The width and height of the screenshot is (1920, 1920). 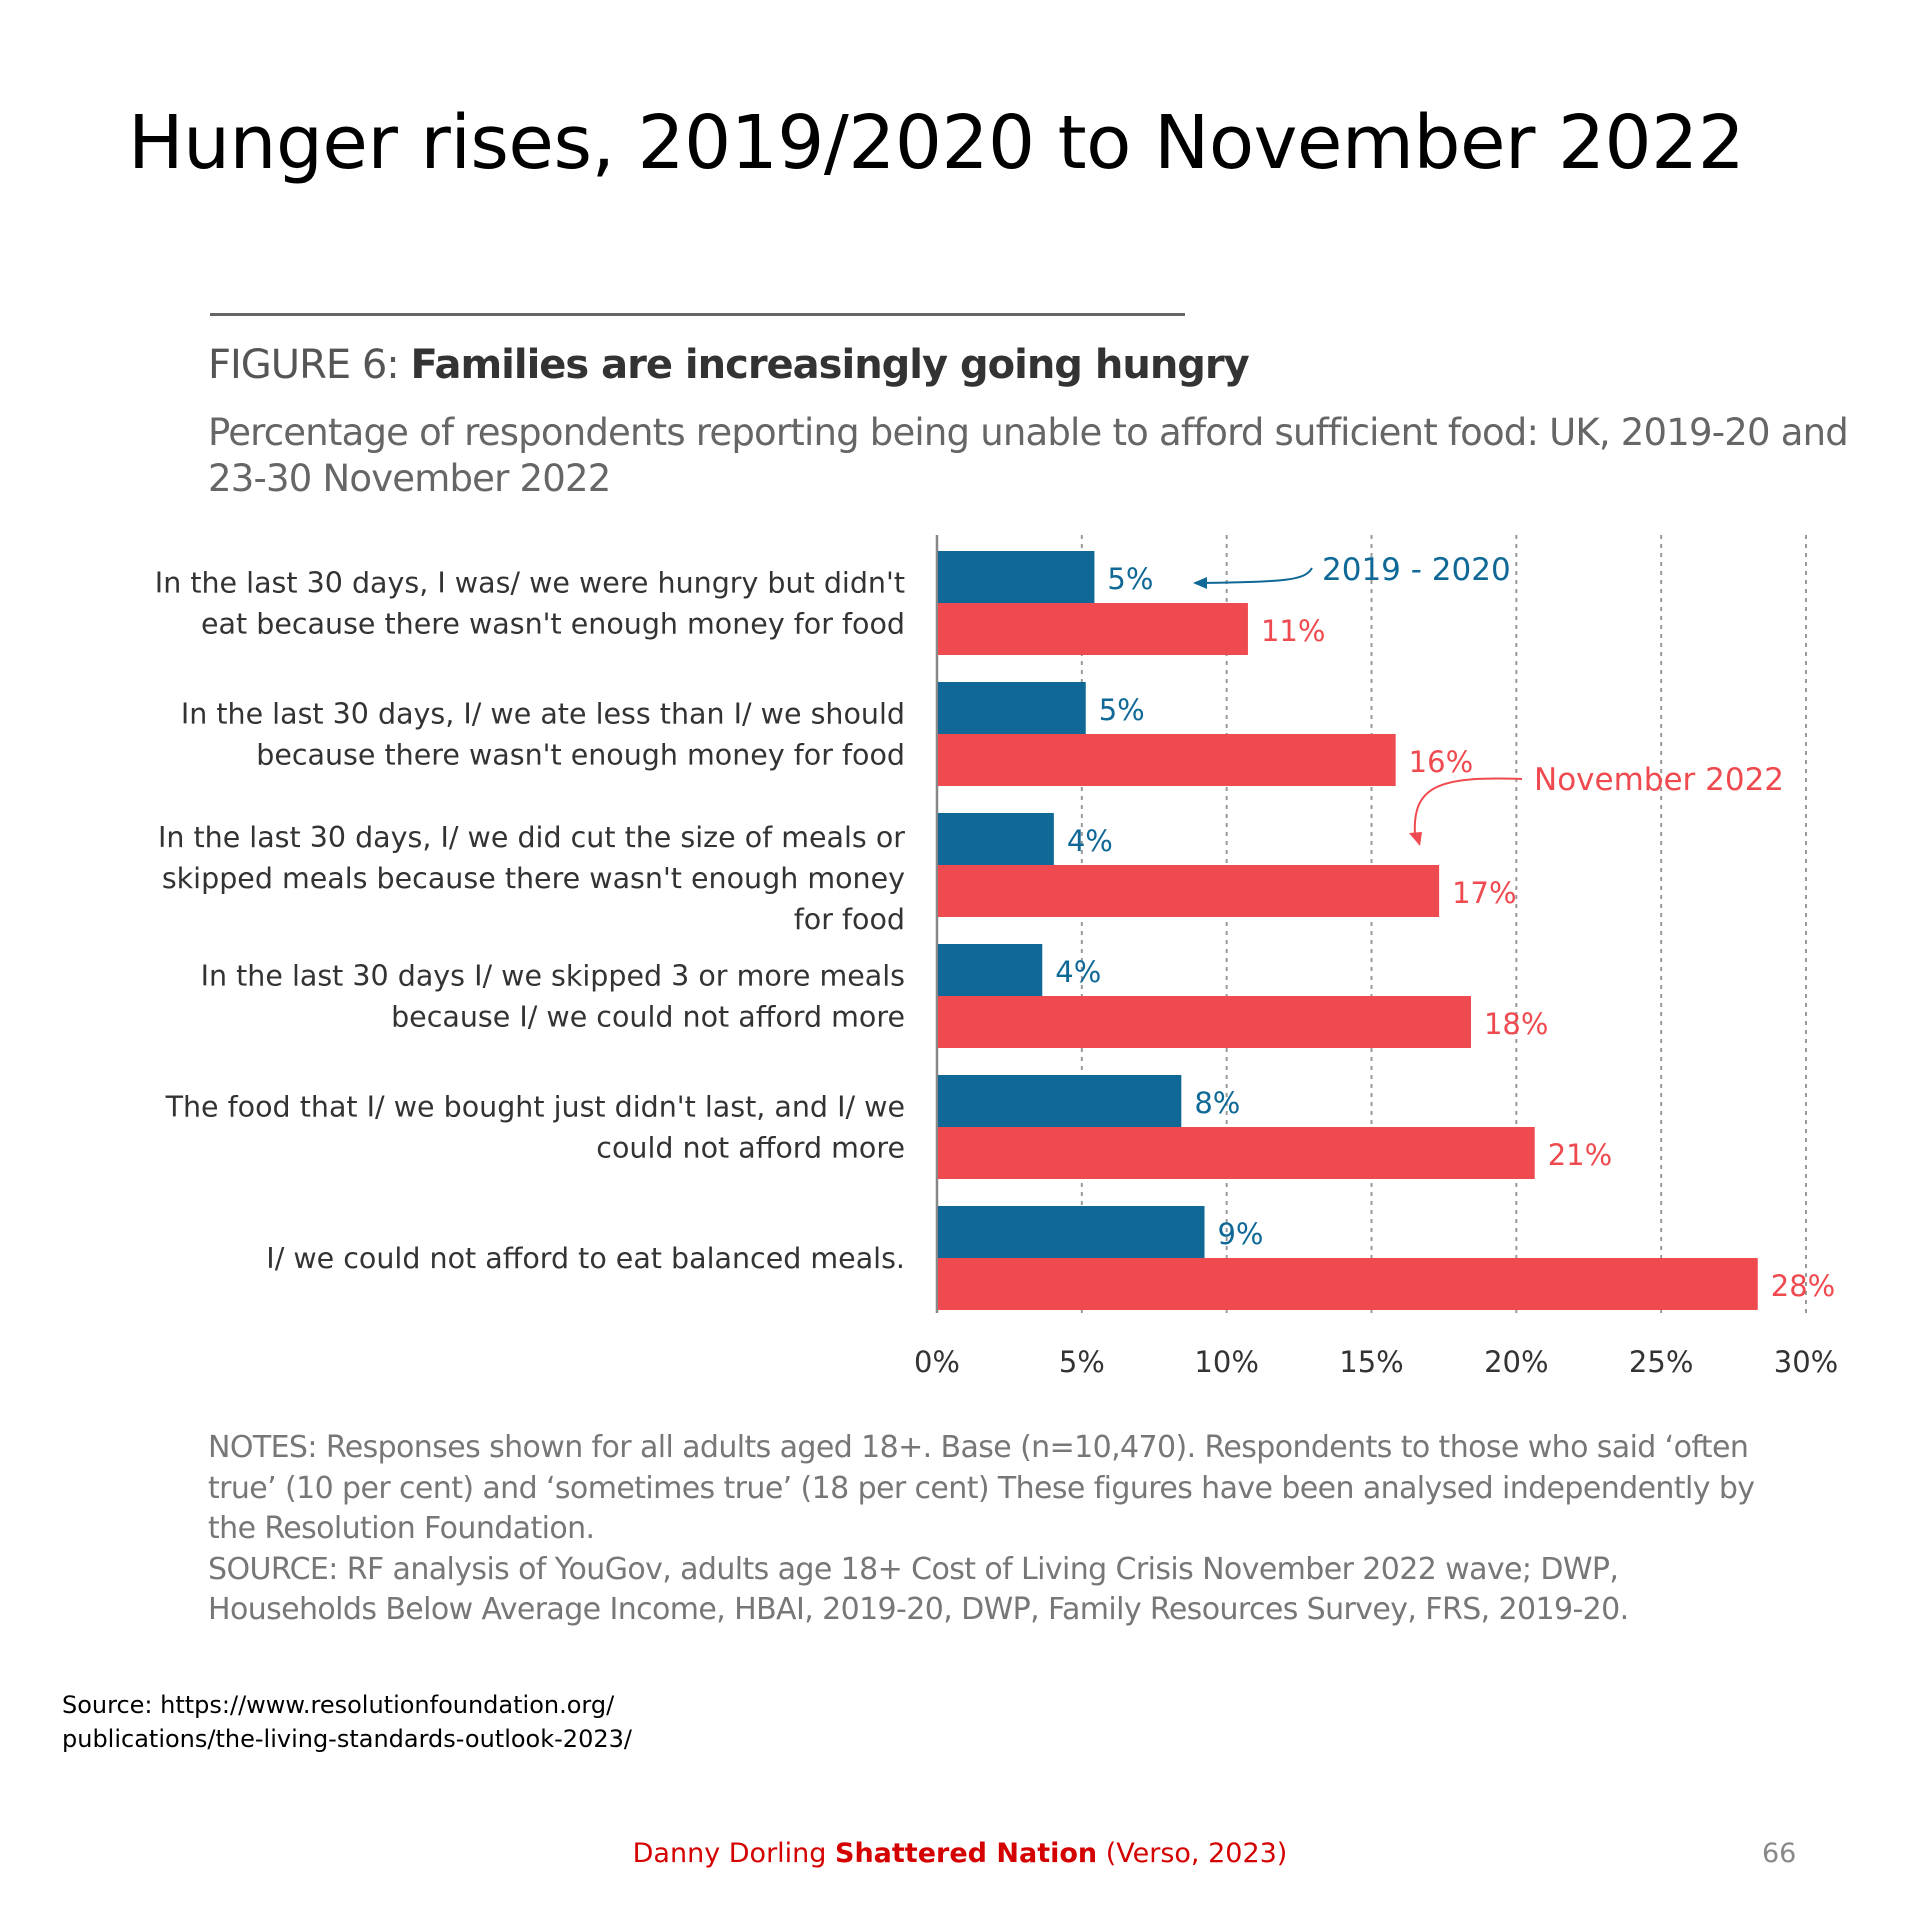 I want to click on legend-arrow-2019, so click(x=1253, y=575).